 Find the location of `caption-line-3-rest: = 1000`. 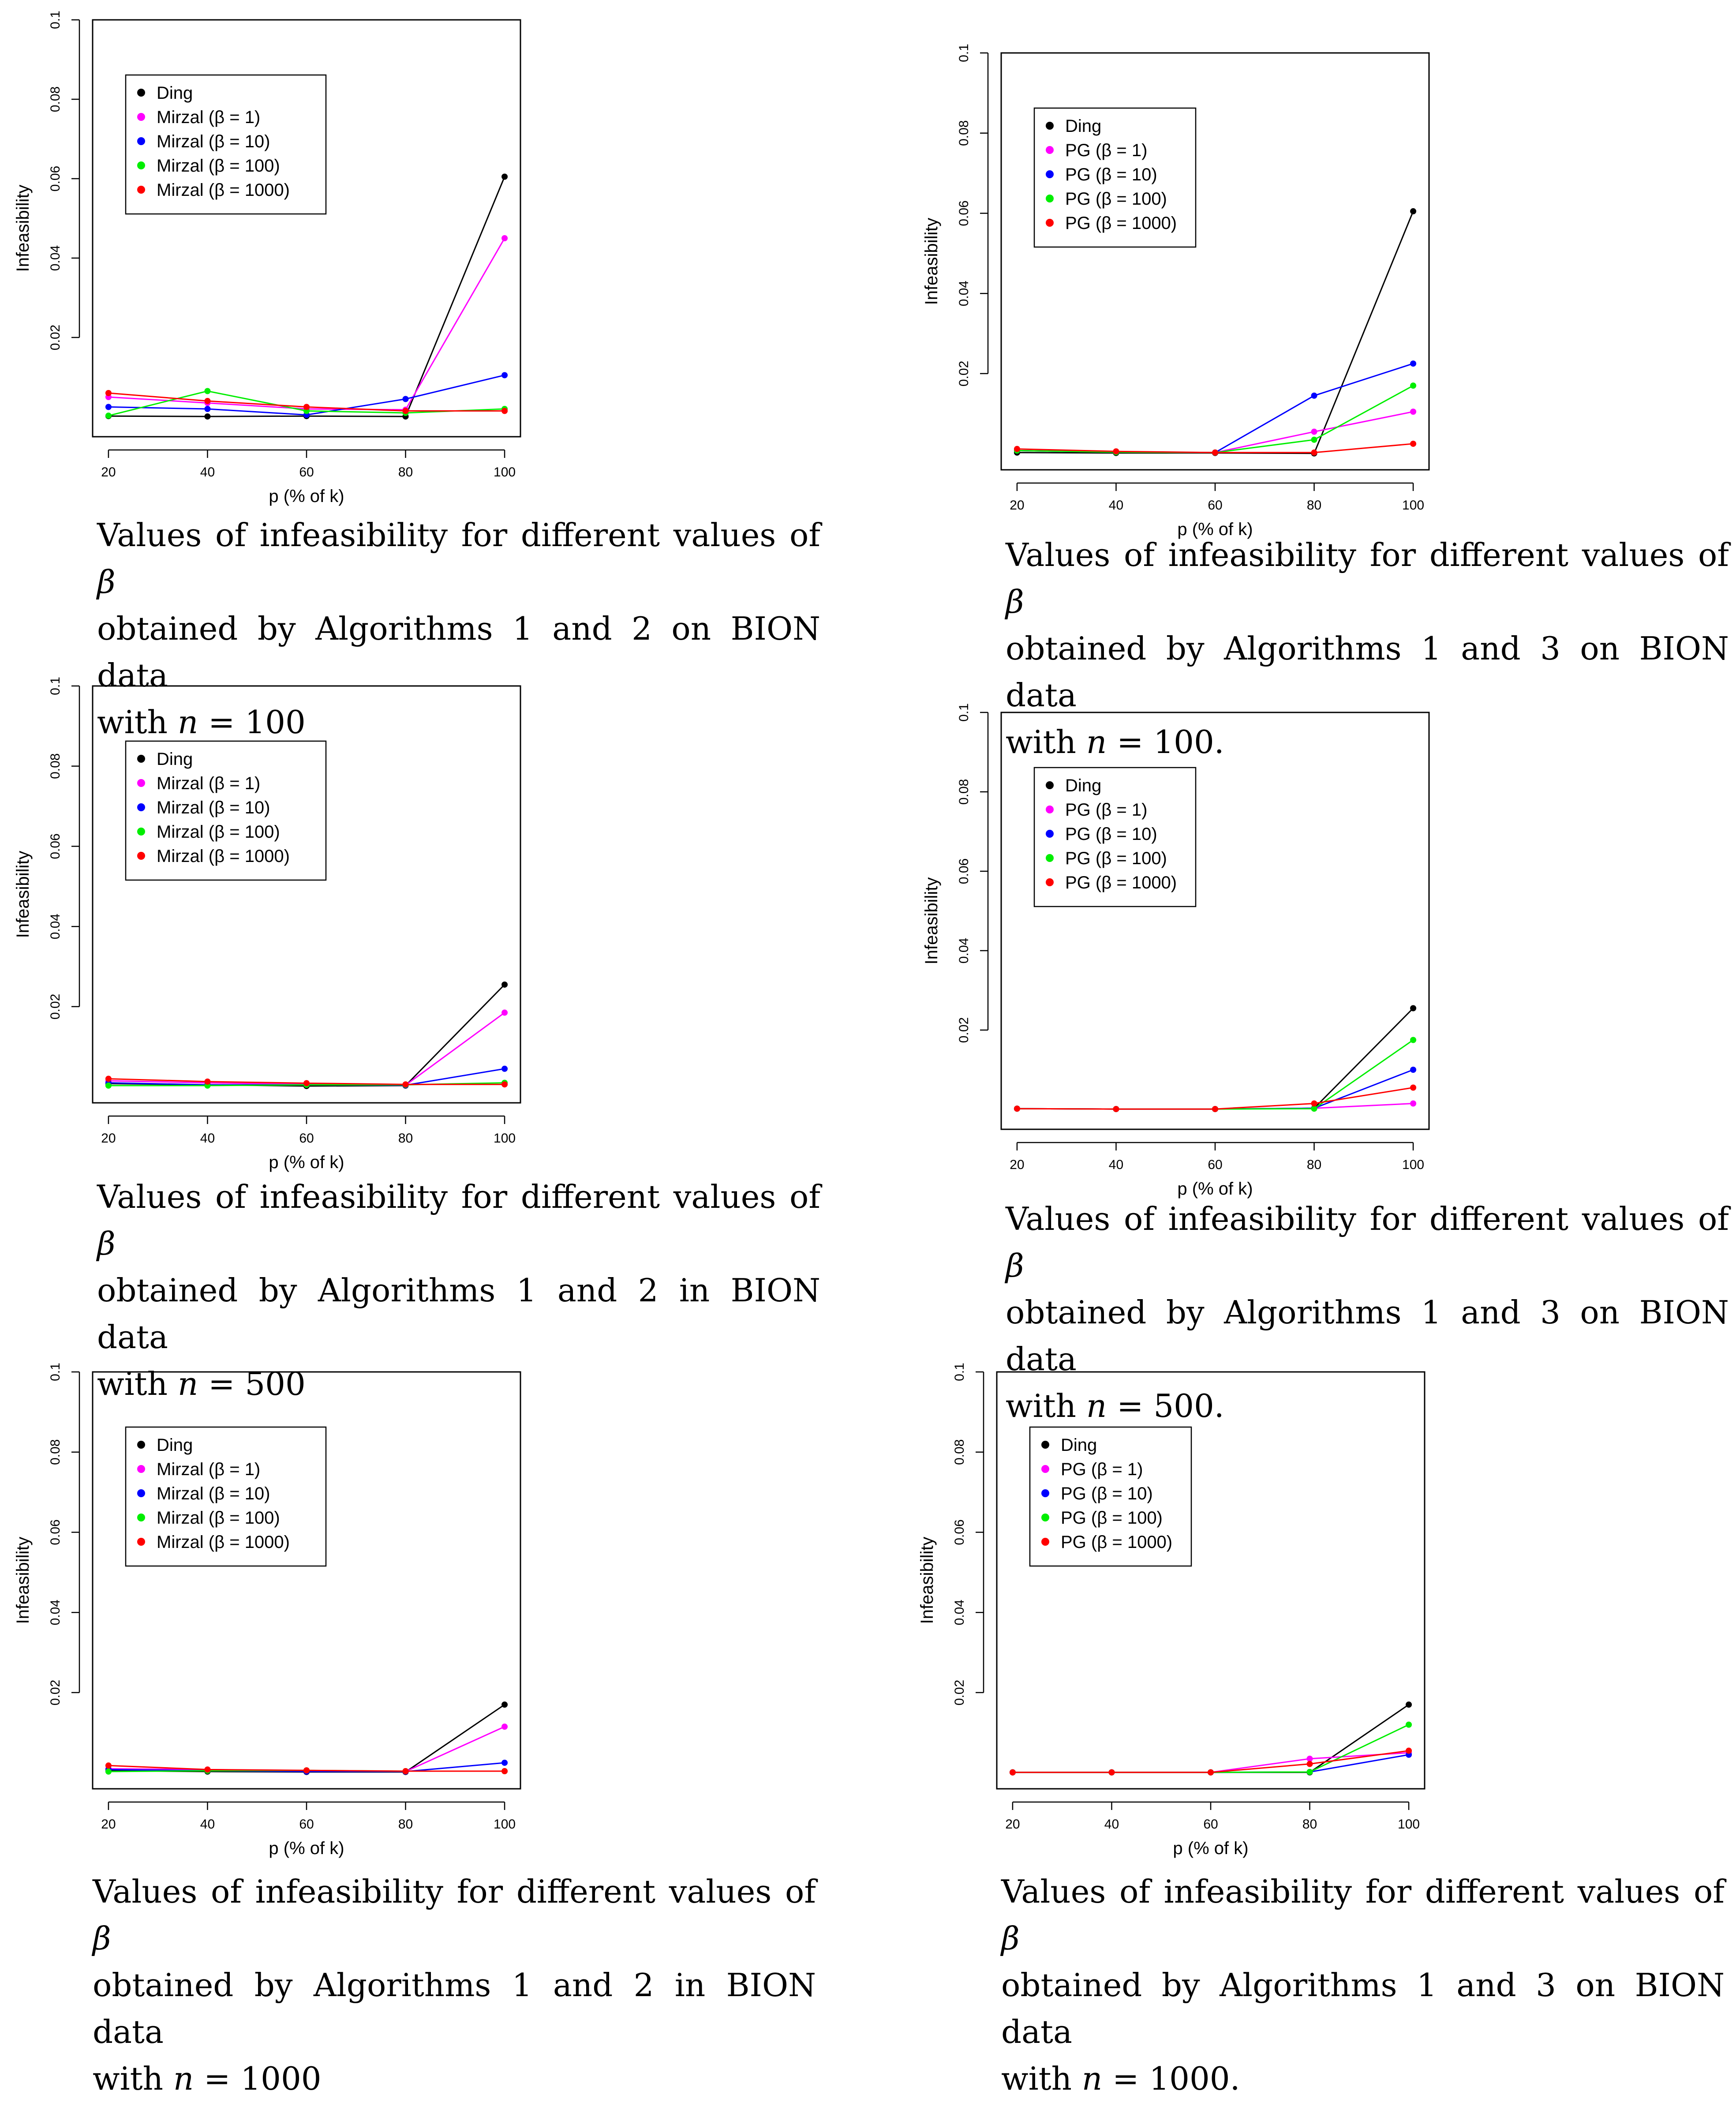

caption-line-3-rest: = 1000 is located at coordinates (263, 2078).